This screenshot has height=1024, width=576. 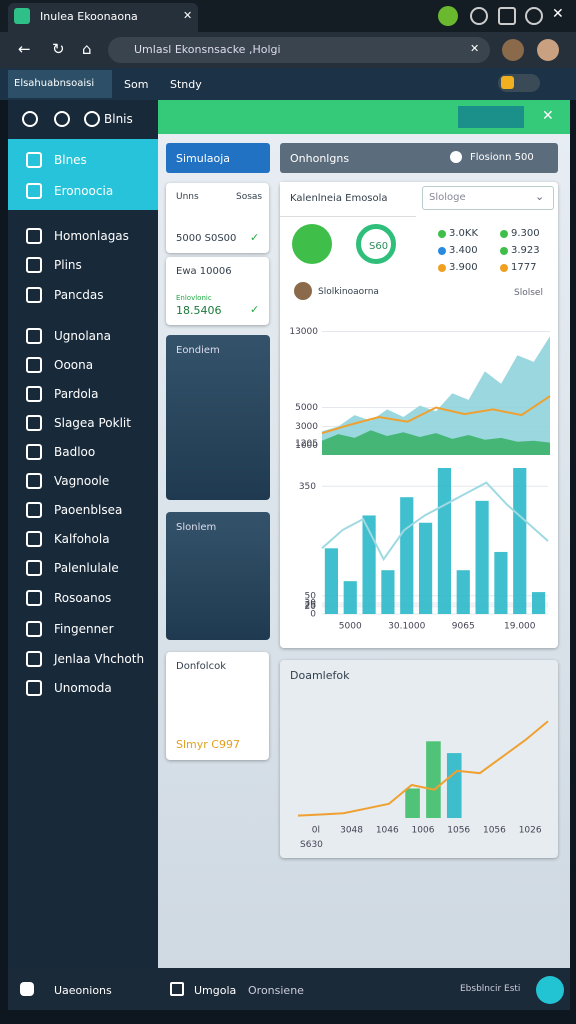 What do you see at coordinates (435, 521) in the screenshot?
I see `line` at bounding box center [435, 521].